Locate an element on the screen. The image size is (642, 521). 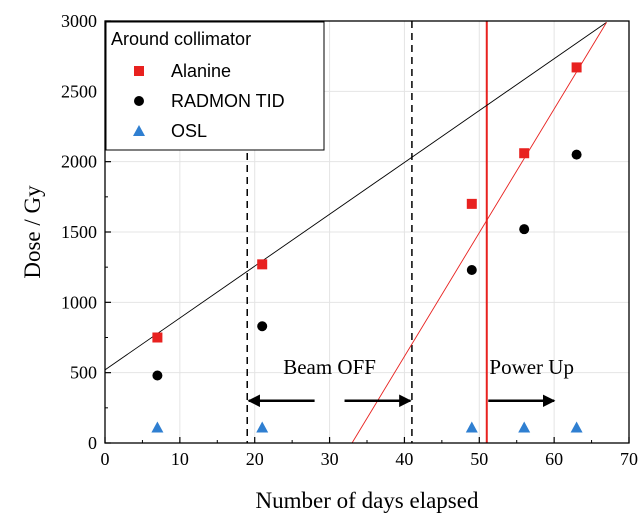
x-tick-label: 0 is located at coordinates (105, 459).